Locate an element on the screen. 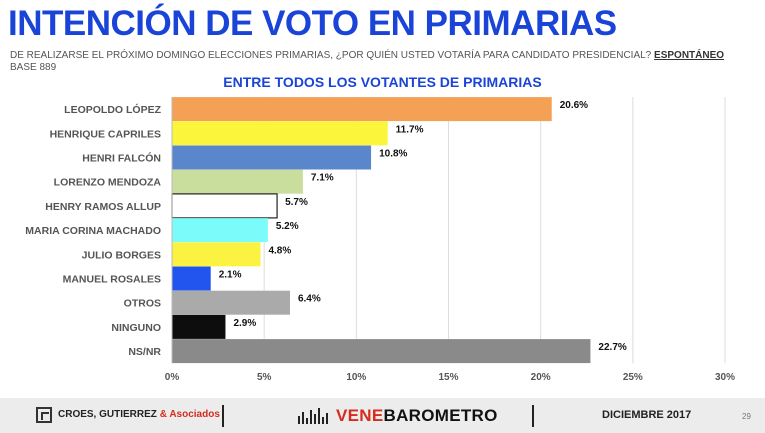 Image resolution: width=765 pixels, height=433 pixels. barometer-bars-icon is located at coordinates (313, 416).